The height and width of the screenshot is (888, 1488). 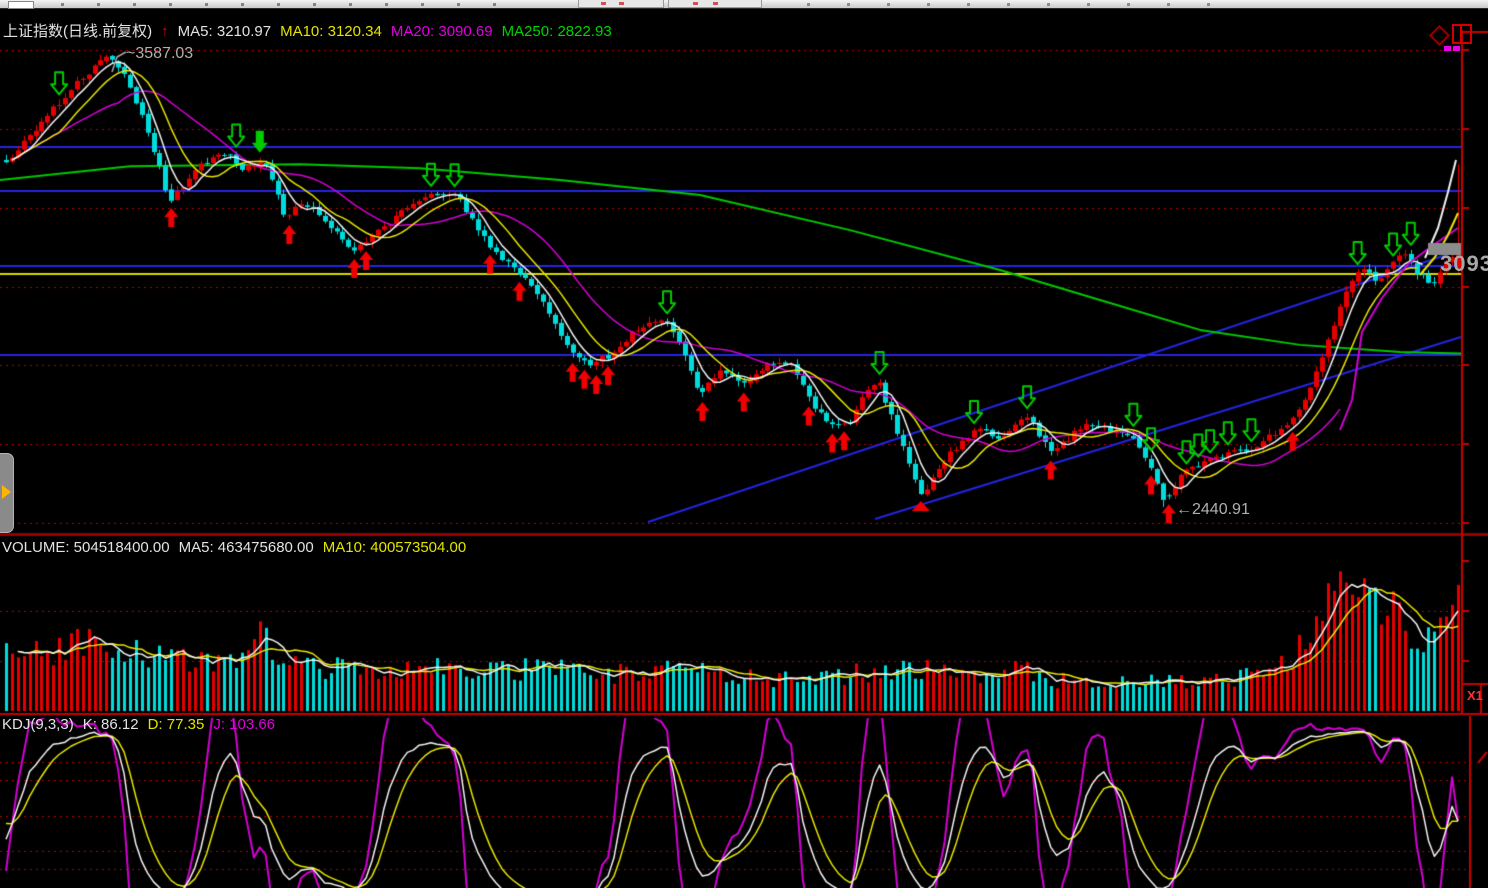 I want to click on kdj-k-value: K: 86.12, so click(x=110, y=724).